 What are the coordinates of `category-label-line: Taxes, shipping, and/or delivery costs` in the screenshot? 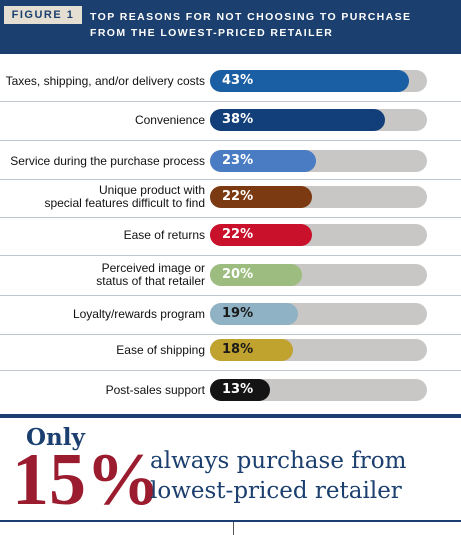 It's located at (105, 80).